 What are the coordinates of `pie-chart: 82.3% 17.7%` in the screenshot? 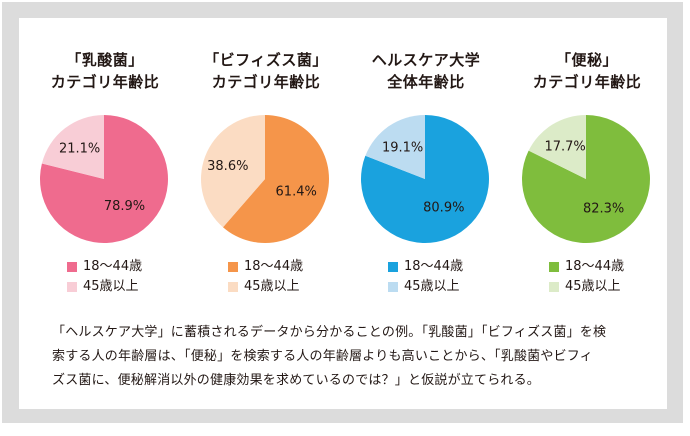 It's located at (585, 179).